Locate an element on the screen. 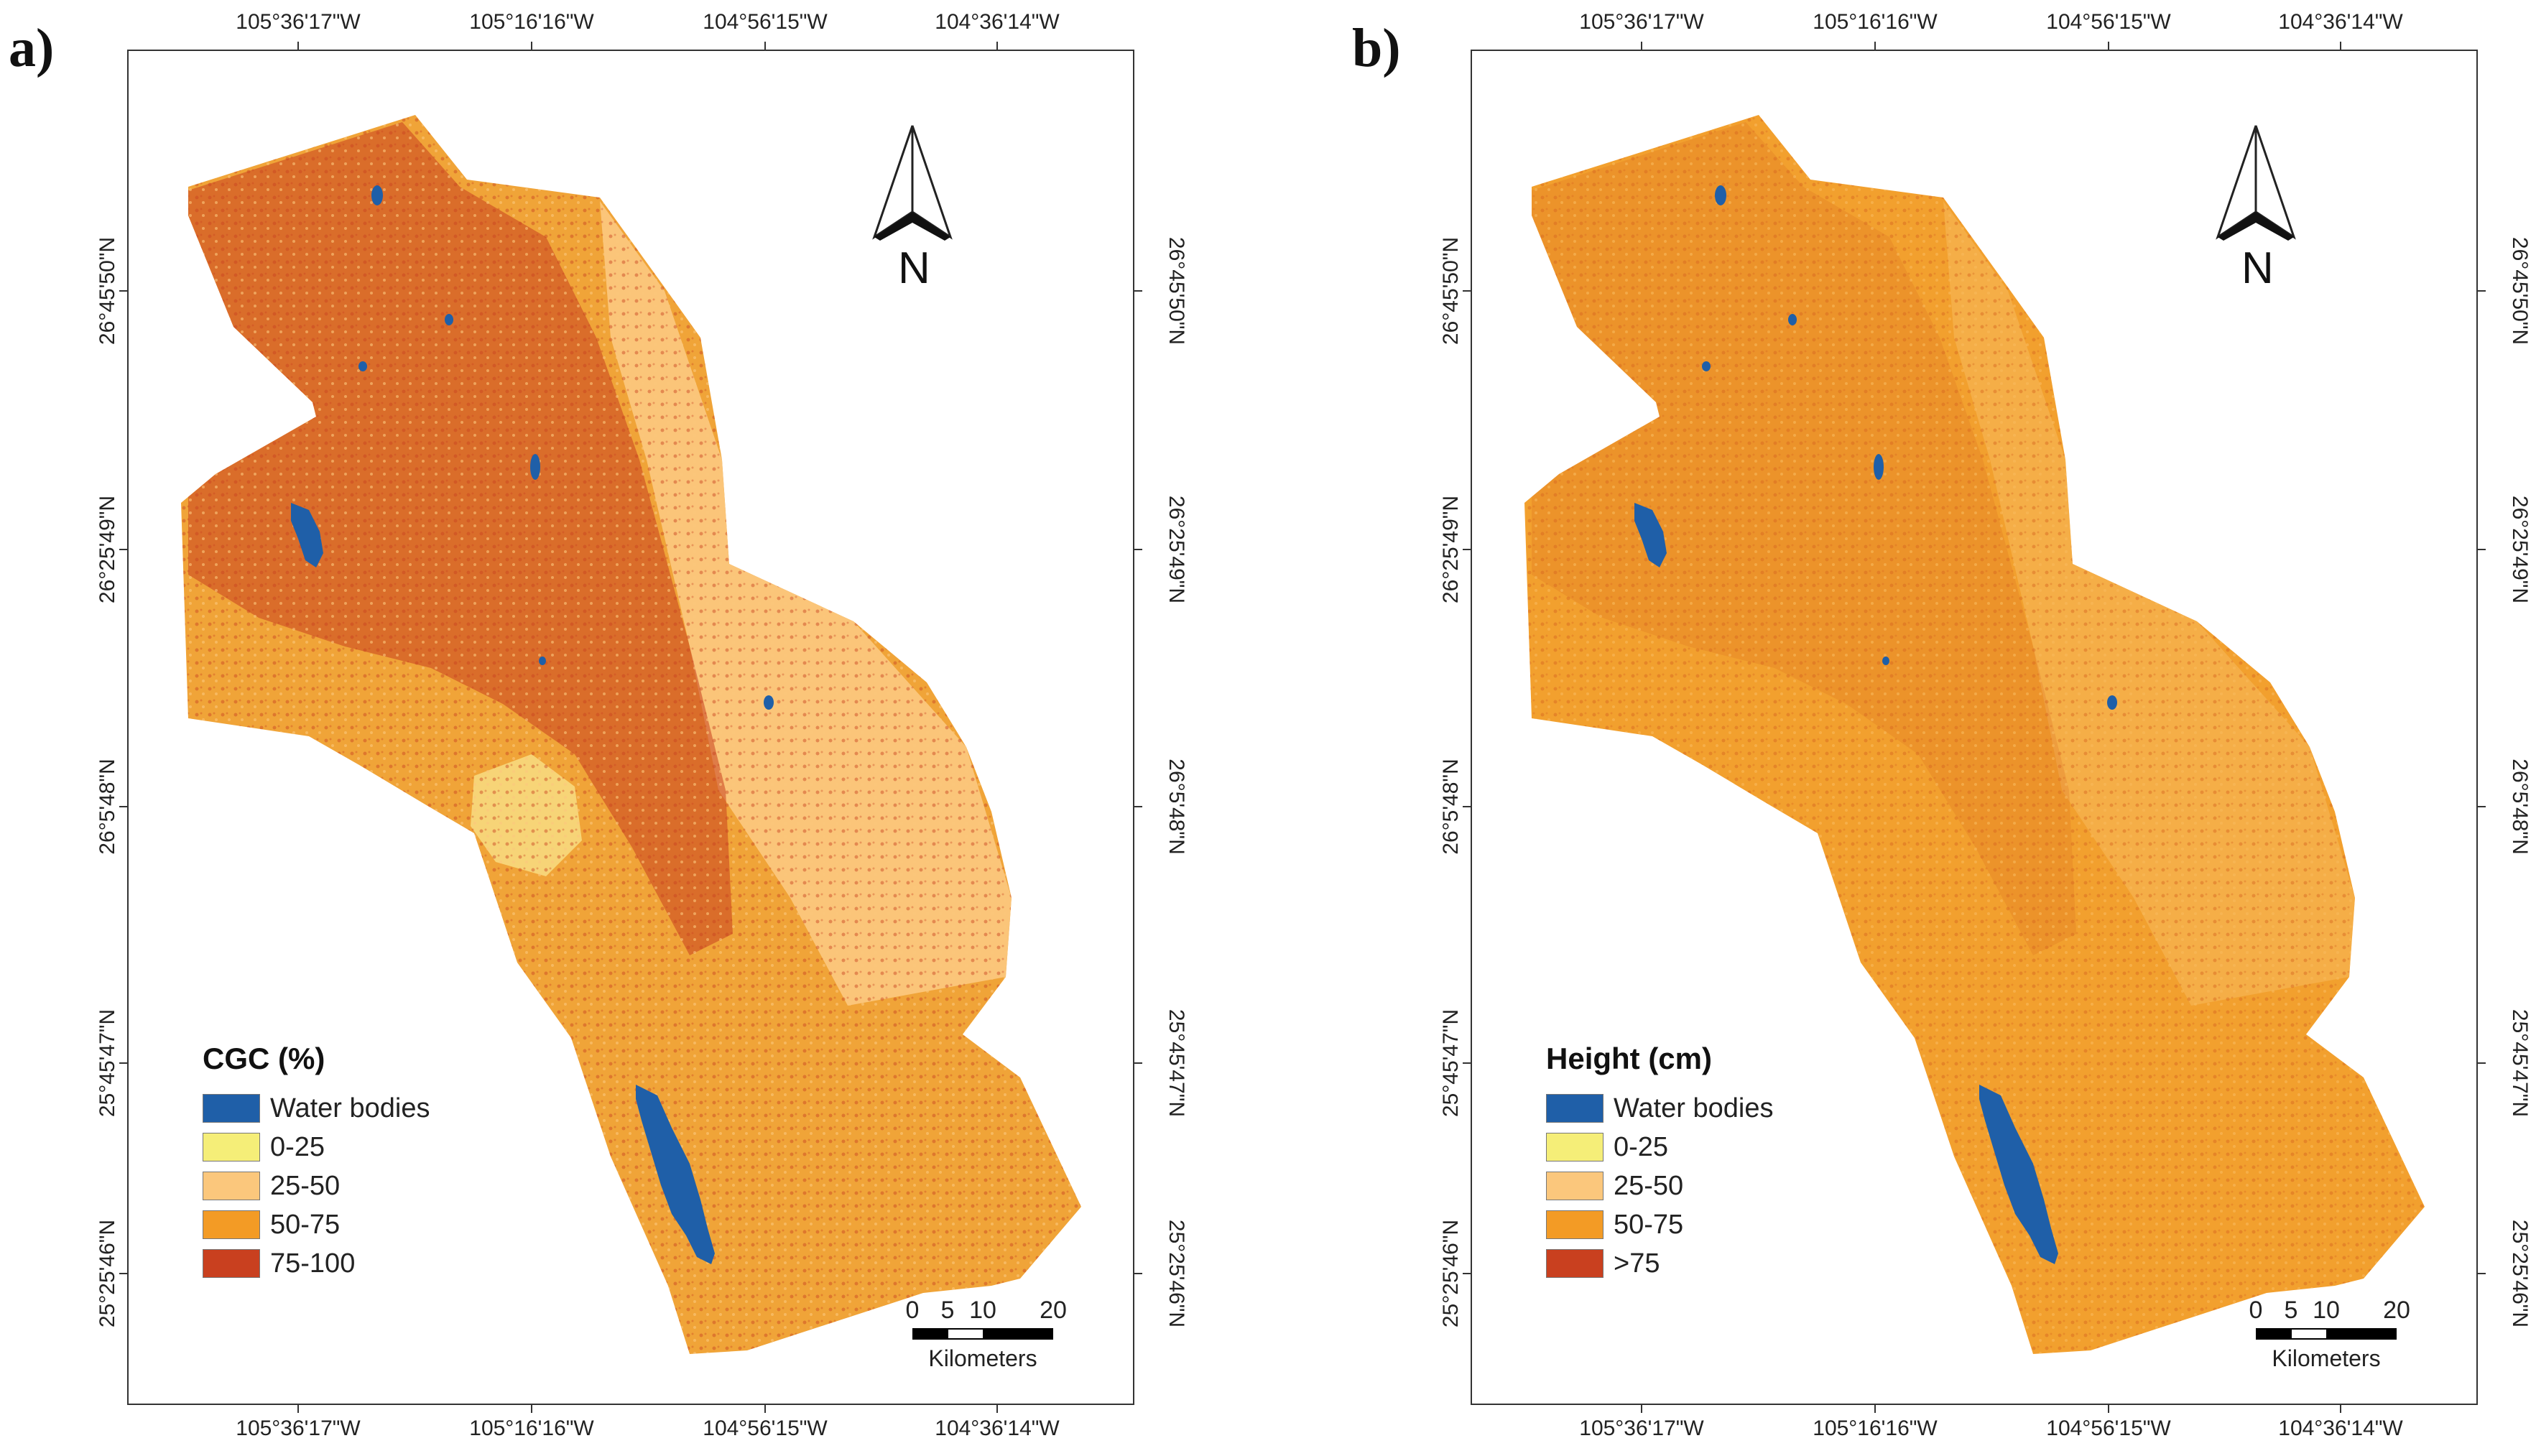  lat-tick-right-5: 25°25'46"N is located at coordinates (2520, 1273).